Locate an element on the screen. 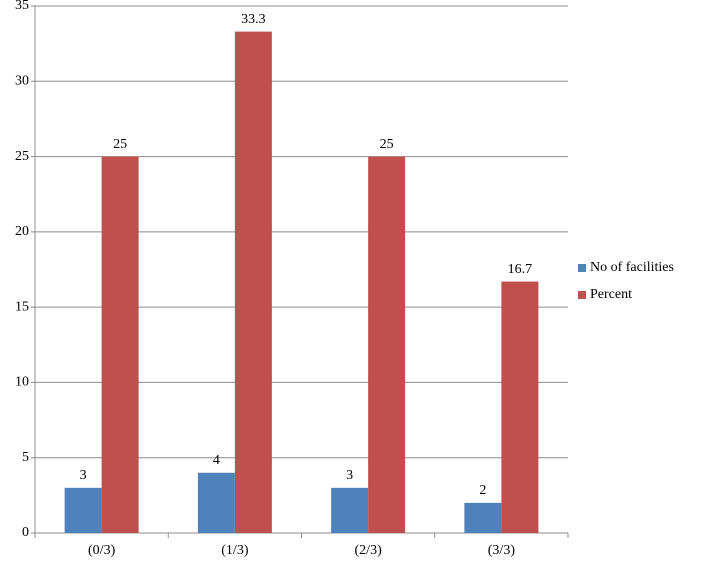  y-tick-label: 15 is located at coordinates (22, 306).